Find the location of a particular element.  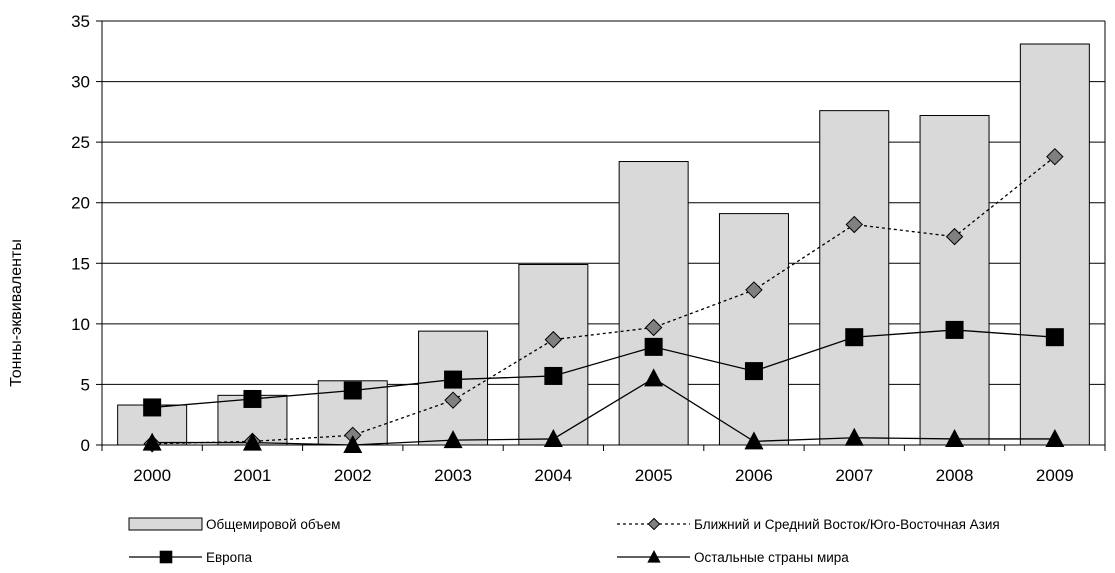

x-tick-label: 2007 is located at coordinates (854, 475).